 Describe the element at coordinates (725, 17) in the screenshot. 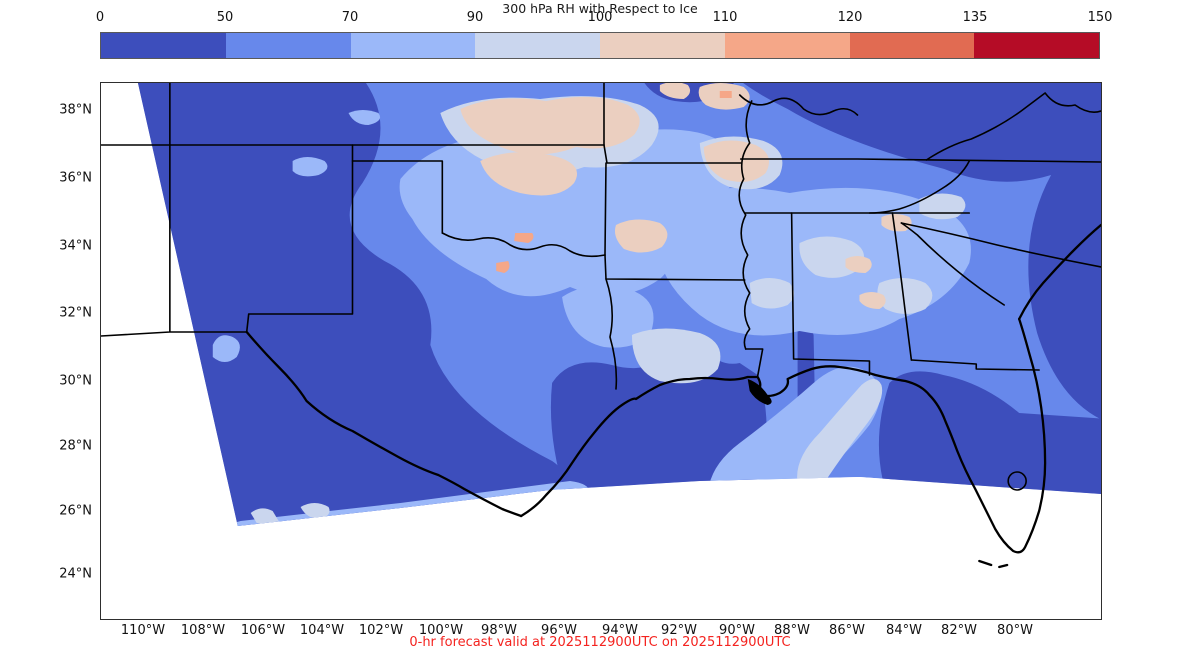

I see `colorbar-tick-label: 110` at that location.